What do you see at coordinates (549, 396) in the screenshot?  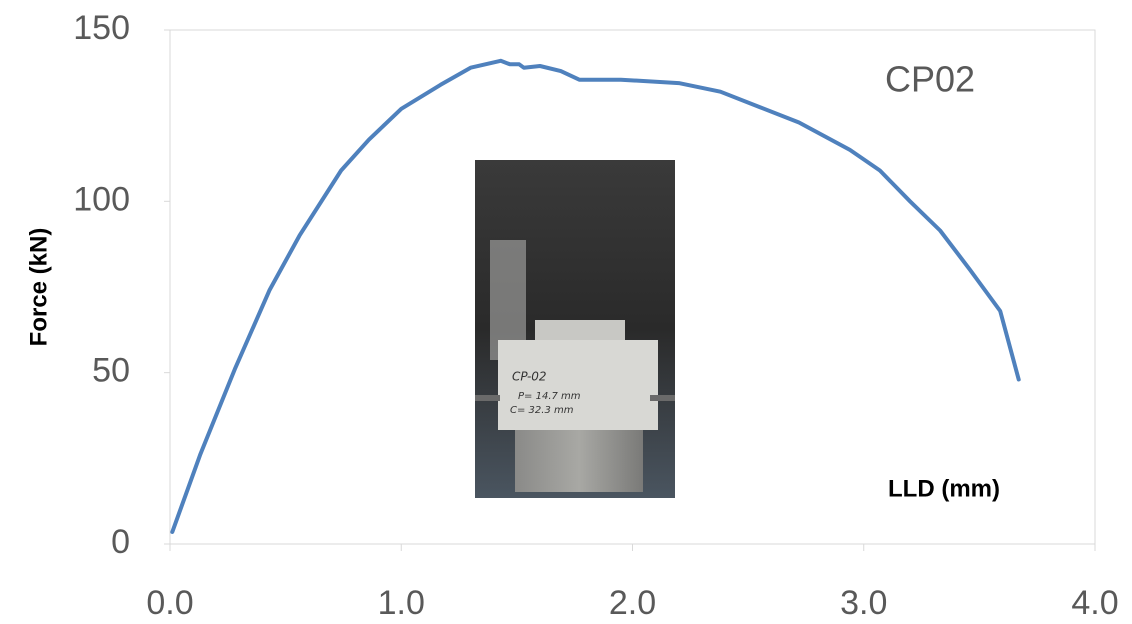 I see `photo-text: P= 14.7 mm` at bounding box center [549, 396].